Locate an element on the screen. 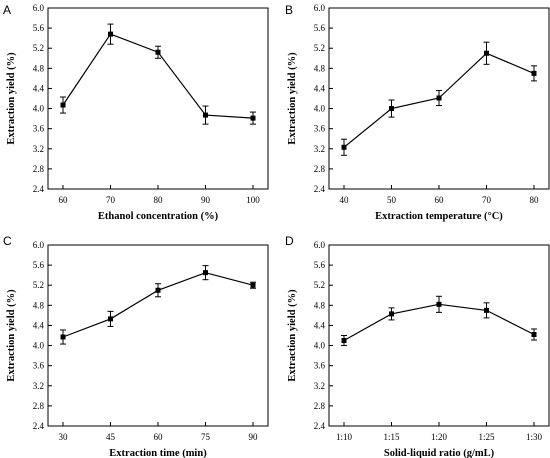 The height and width of the screenshot is (458, 550). x-axis-title: Extraction temperature (°C) is located at coordinates (439, 216).